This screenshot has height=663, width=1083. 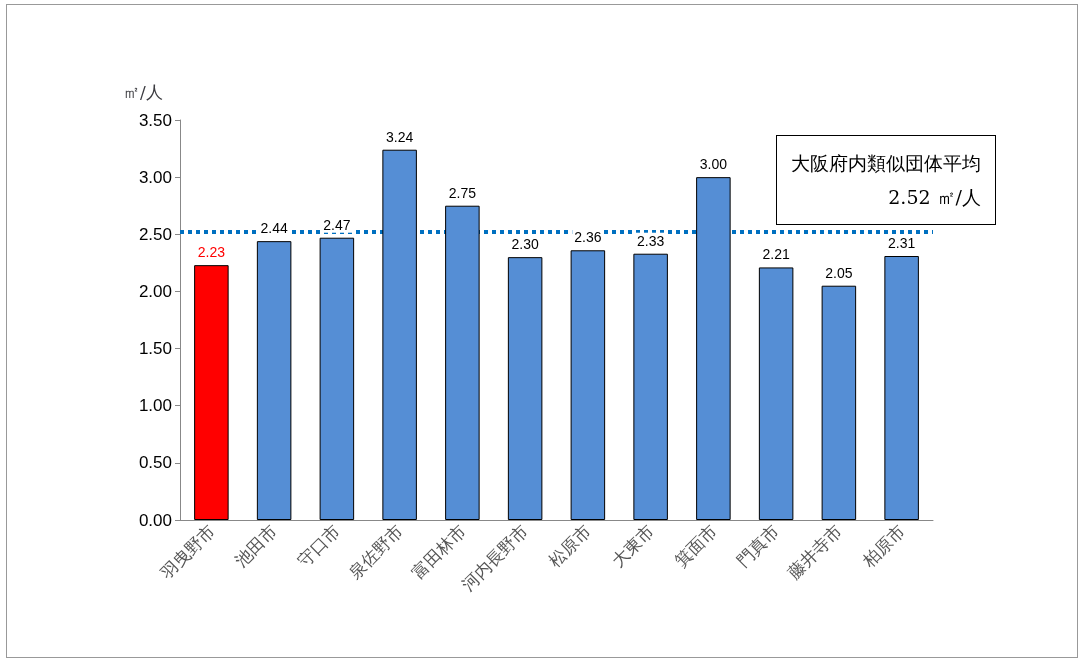 I want to click on data-label: 2.44, so click(x=274, y=228).